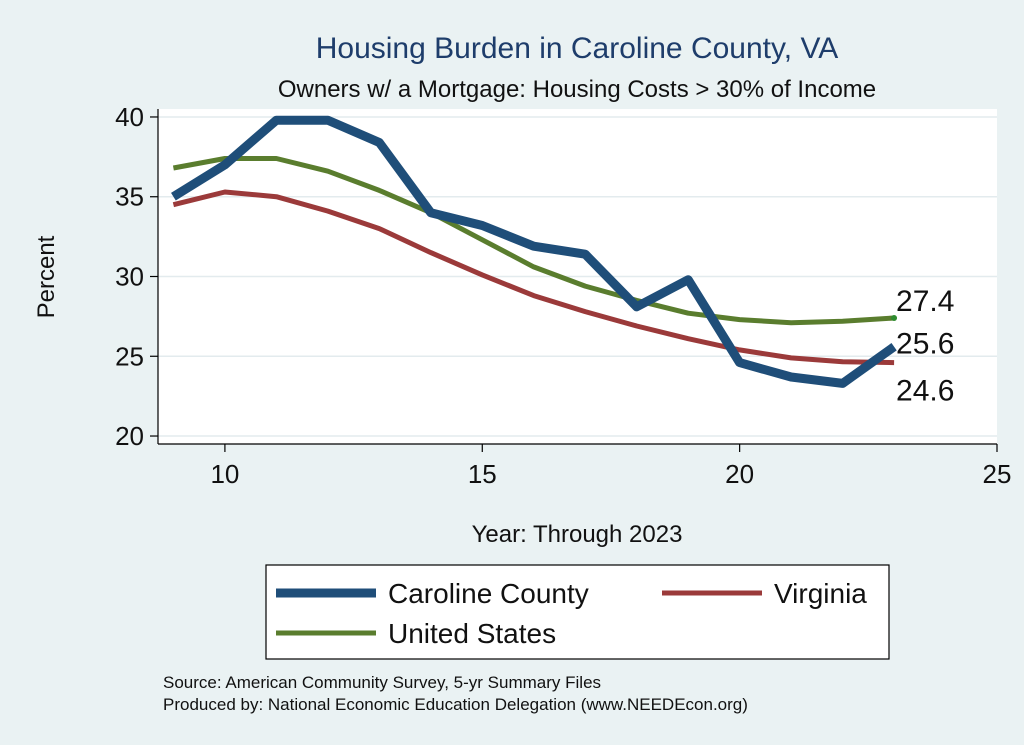 The width and height of the screenshot is (1024, 745). I want to click on x-tick-label: 20, so click(739, 474).